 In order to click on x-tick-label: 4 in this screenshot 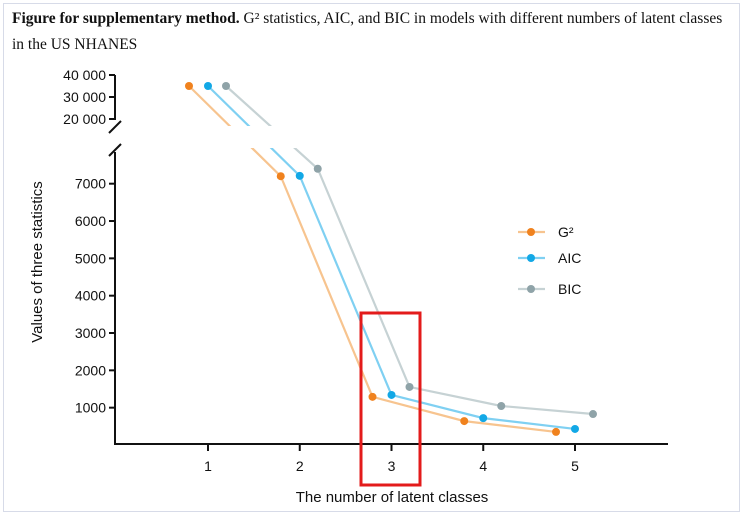, I will do `click(483, 466)`.